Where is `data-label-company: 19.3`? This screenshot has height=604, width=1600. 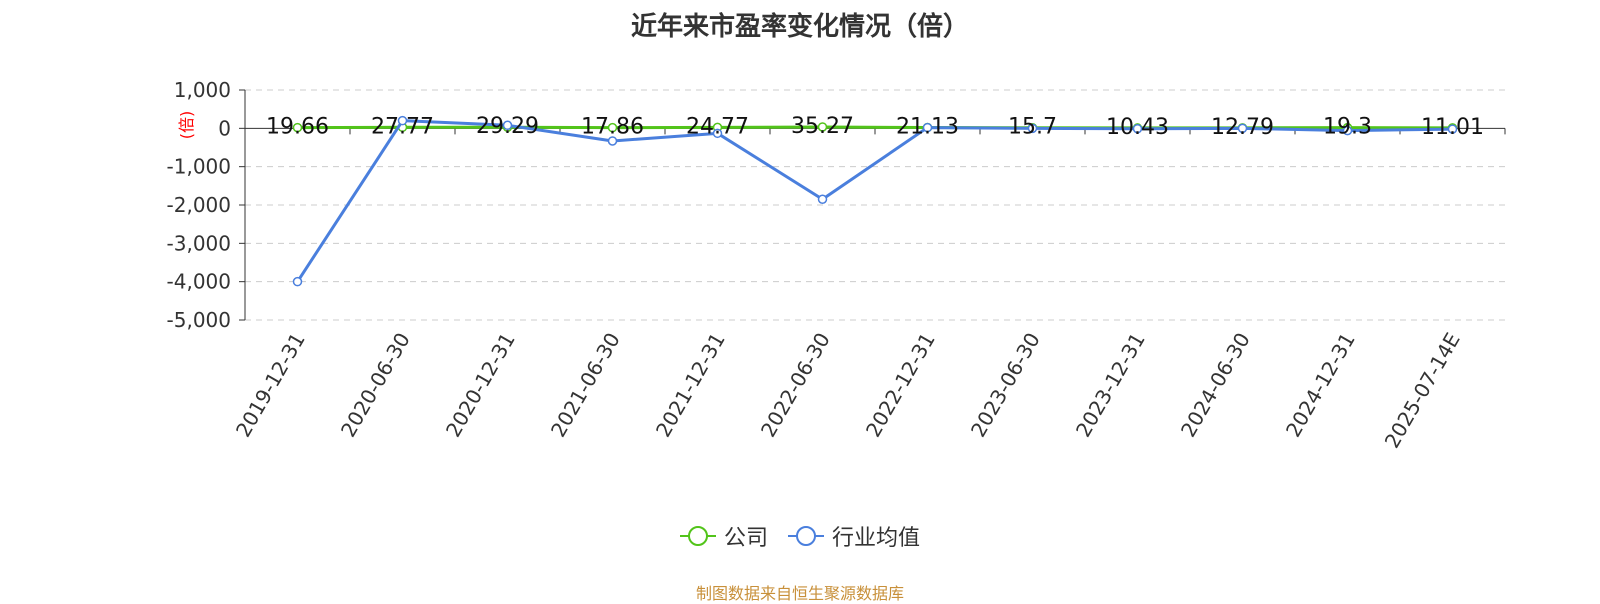
data-label-company: 19.3 is located at coordinates (1347, 127).